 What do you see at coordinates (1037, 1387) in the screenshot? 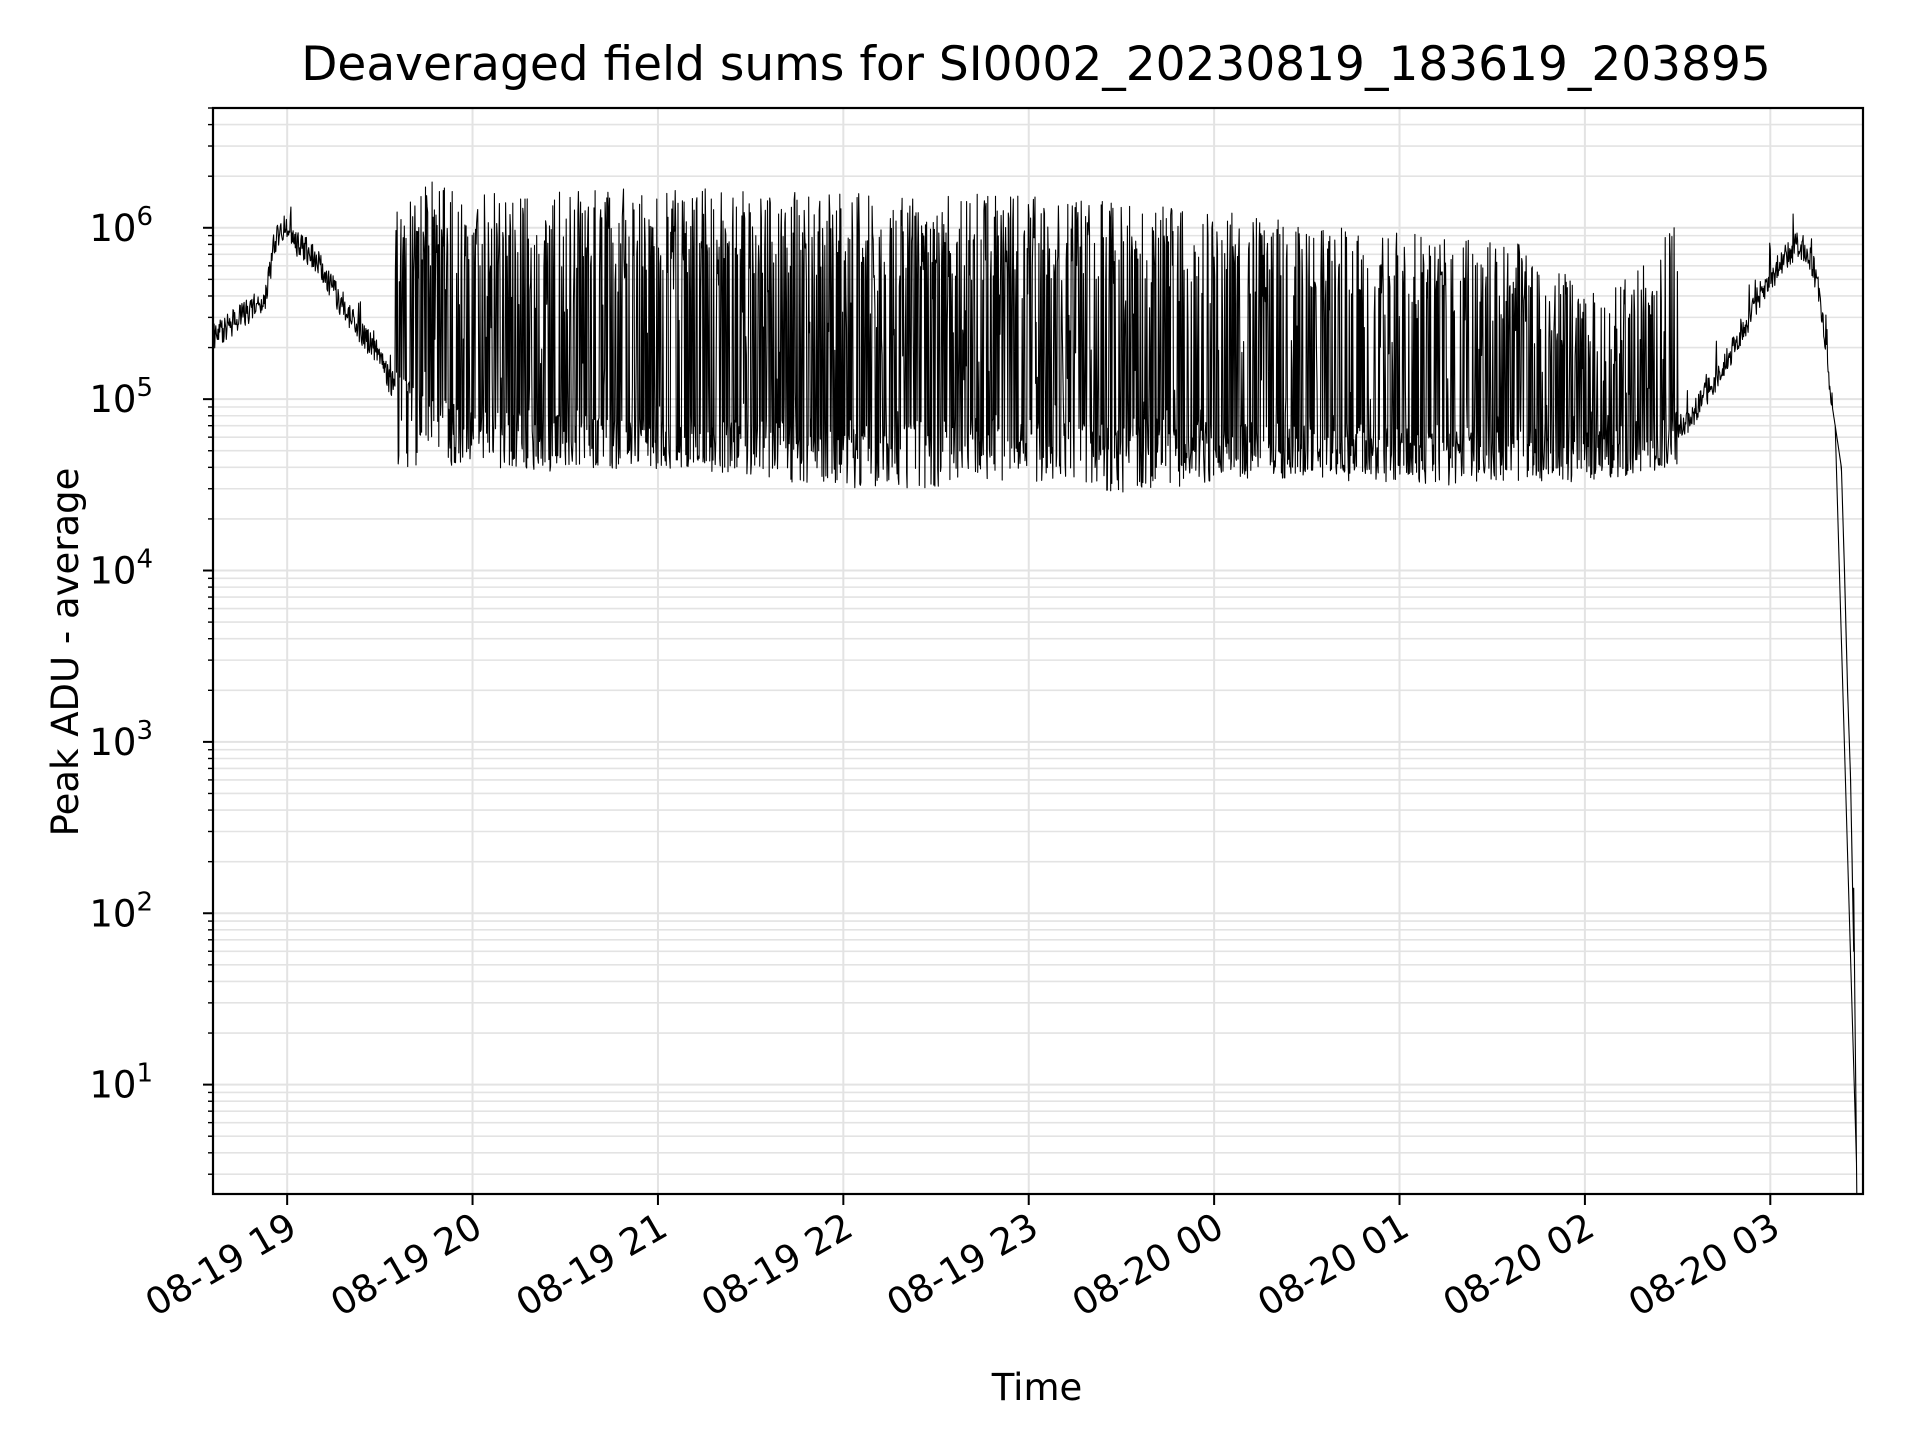
I see `x-axis-label: Time` at bounding box center [1037, 1387].